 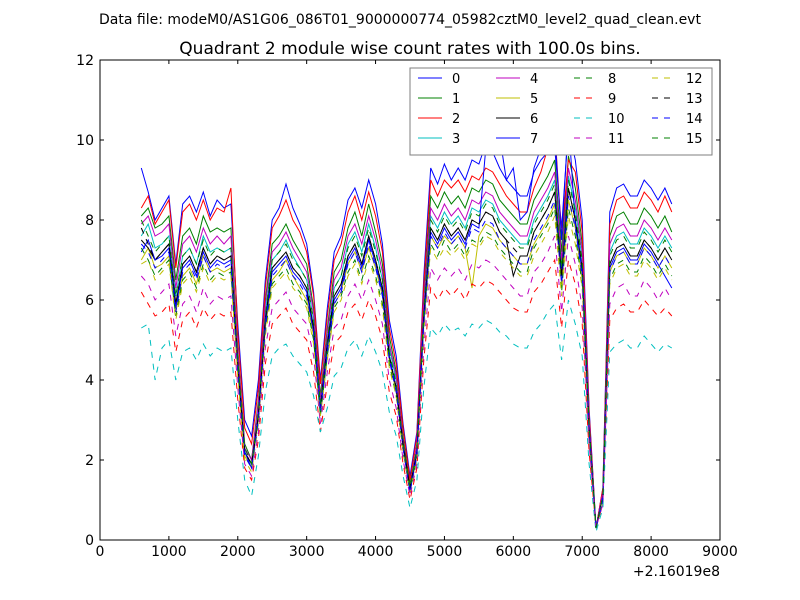 What do you see at coordinates (456, 119) in the screenshot?
I see `legend-label-2: 2` at bounding box center [456, 119].